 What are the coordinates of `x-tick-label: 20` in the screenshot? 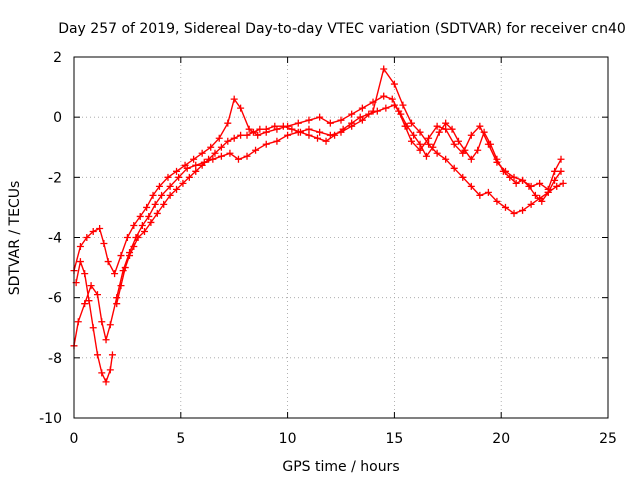 It's located at (501, 439).